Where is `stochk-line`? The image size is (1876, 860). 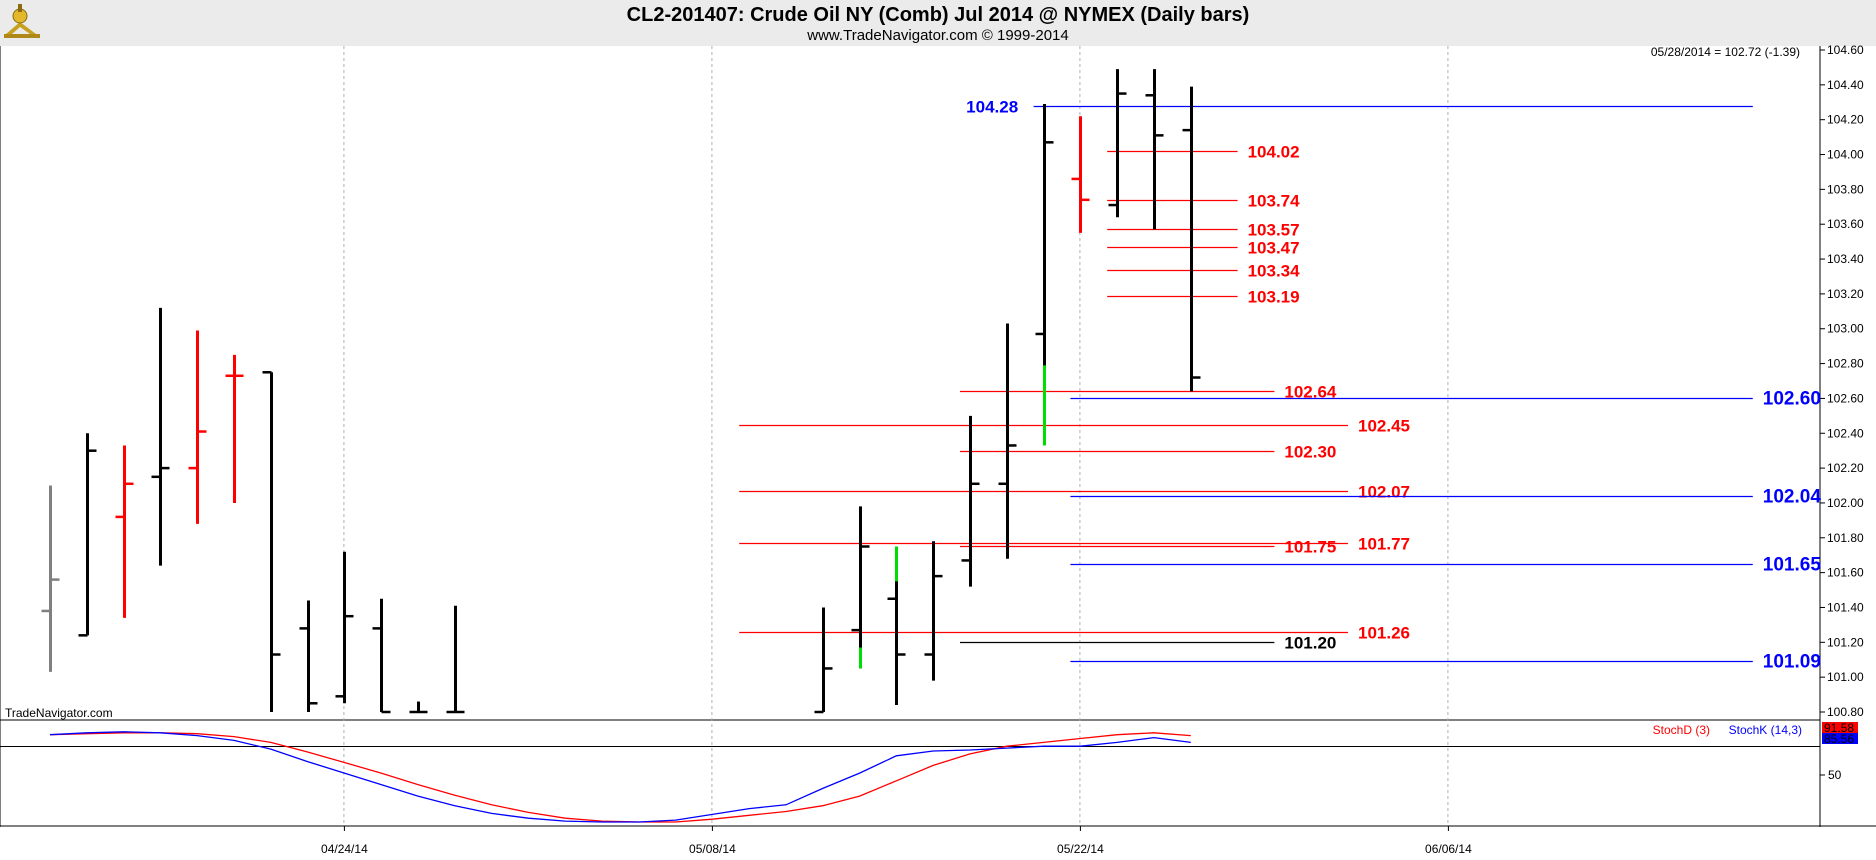
stochk-line is located at coordinates (620, 777).